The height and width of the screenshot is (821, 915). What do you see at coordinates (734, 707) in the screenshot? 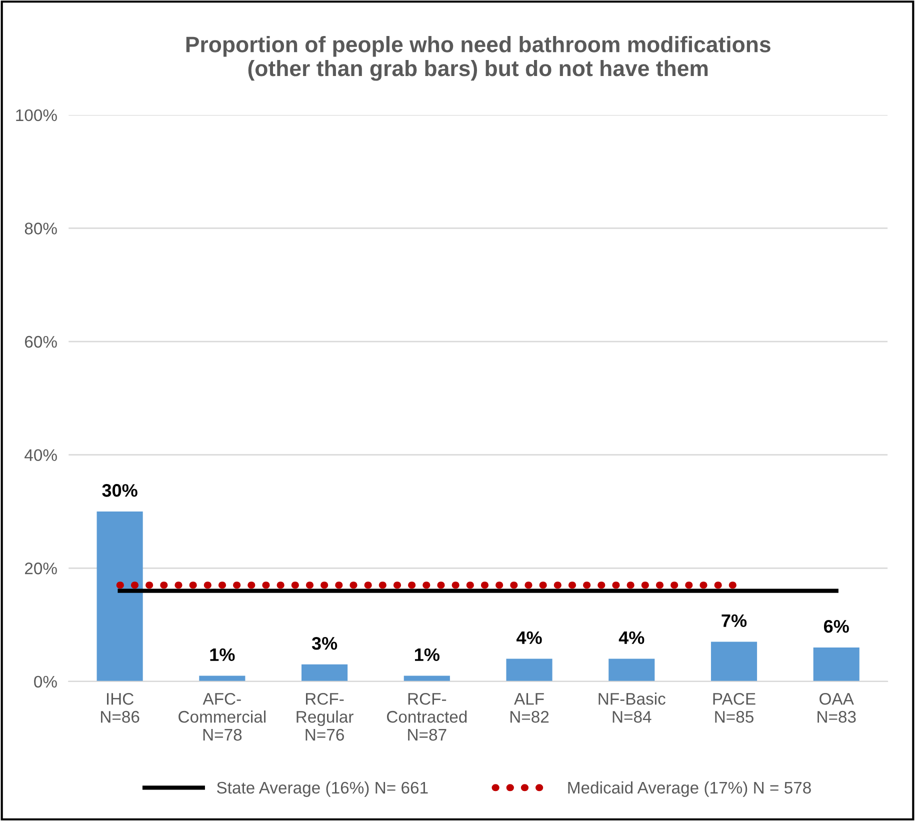
I see `x-tick-label: PACE N=85` at bounding box center [734, 707].